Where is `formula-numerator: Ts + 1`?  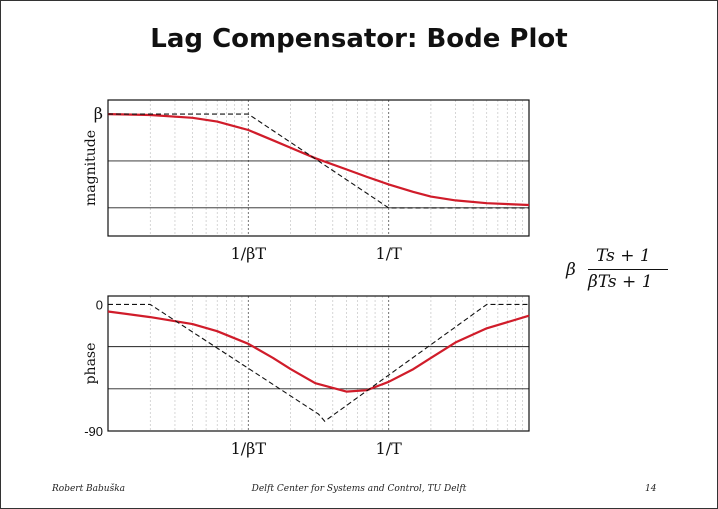
formula-numerator: Ts + 1 is located at coordinates (623, 256).